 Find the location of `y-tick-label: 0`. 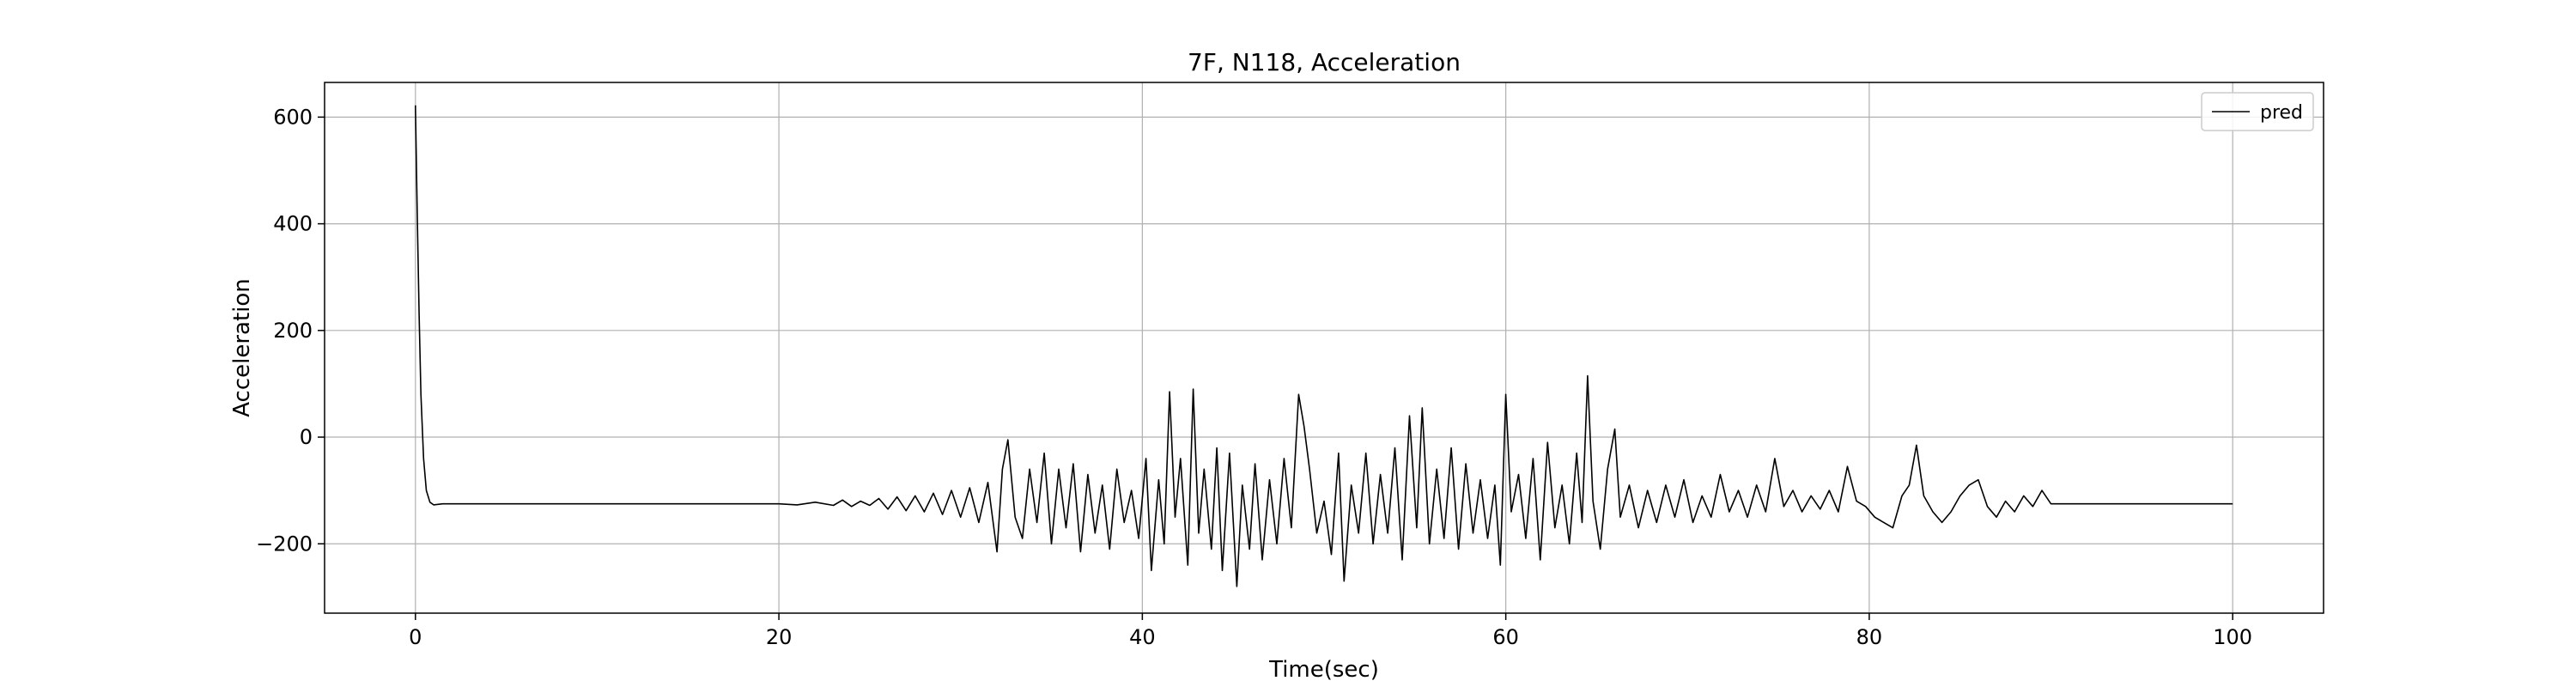

y-tick-label: 0 is located at coordinates (306, 437).